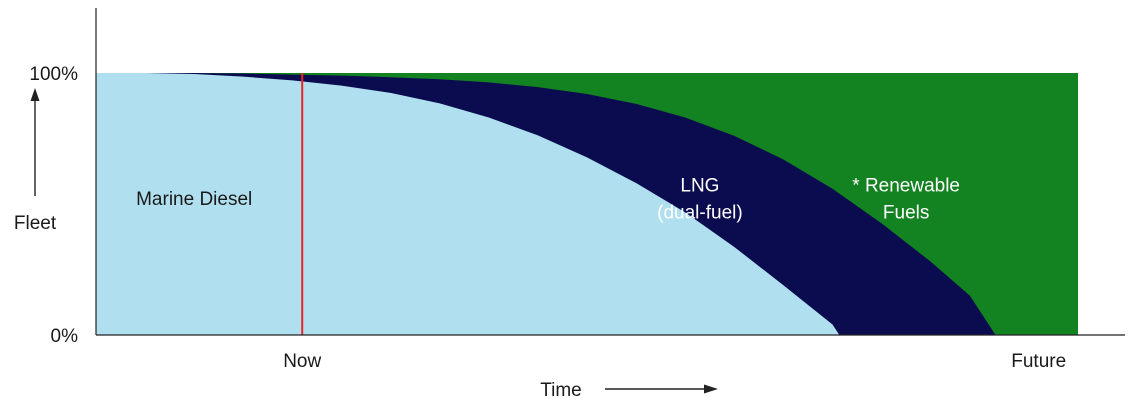  What do you see at coordinates (906, 185) in the screenshot?
I see `area-label-renewable-fuels-line-1: * Renewable` at bounding box center [906, 185].